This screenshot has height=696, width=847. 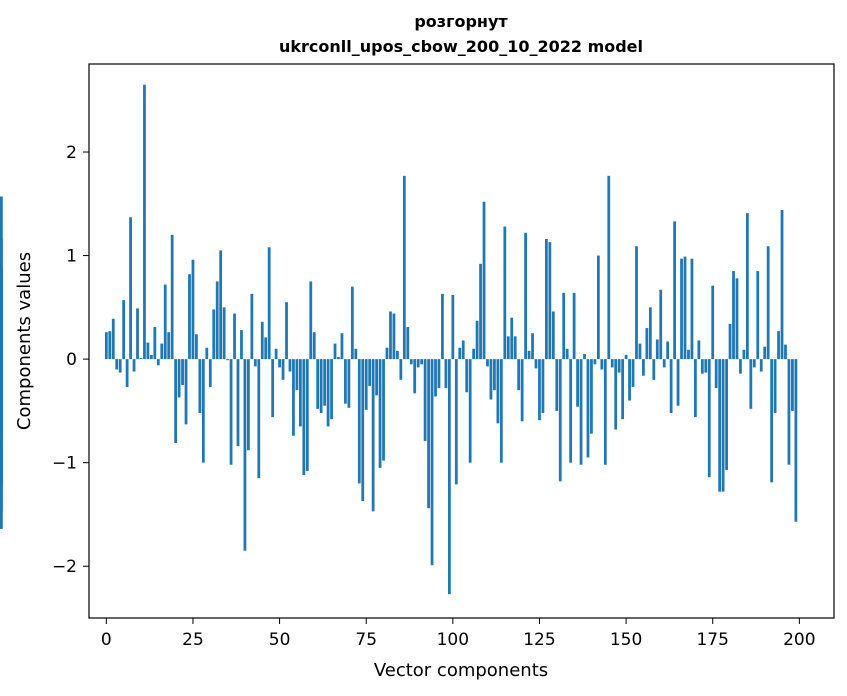 What do you see at coordinates (71, 257) in the screenshot?
I see `y-tick-label-1: 1` at bounding box center [71, 257].